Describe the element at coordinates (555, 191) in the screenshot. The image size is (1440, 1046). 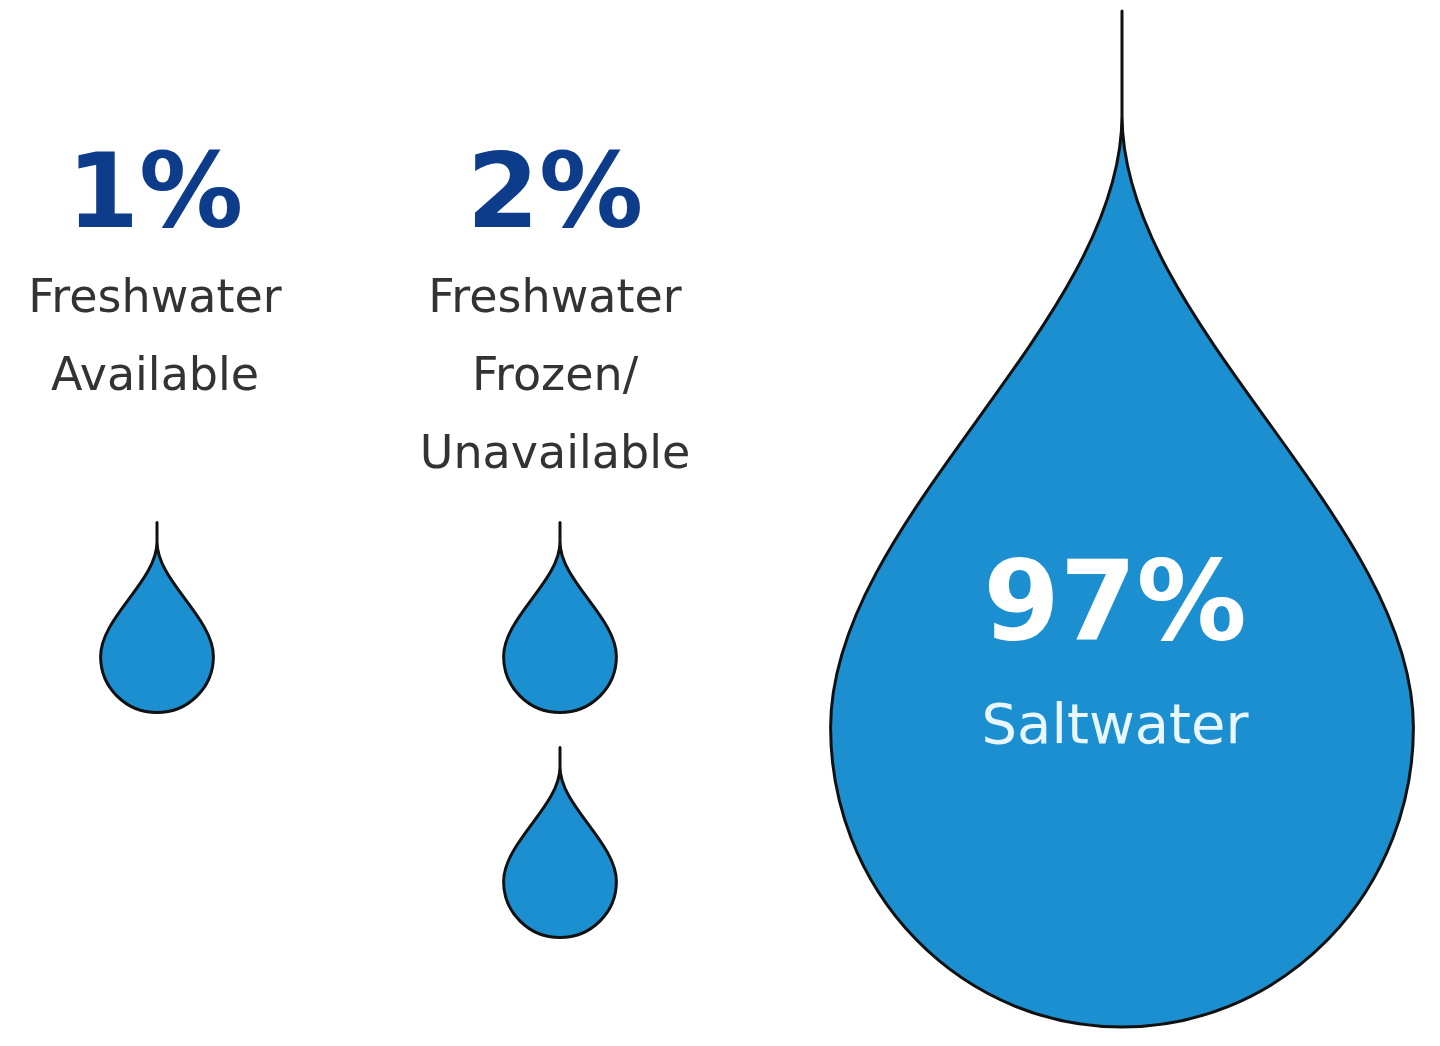
I see `data-label: 2%` at that location.